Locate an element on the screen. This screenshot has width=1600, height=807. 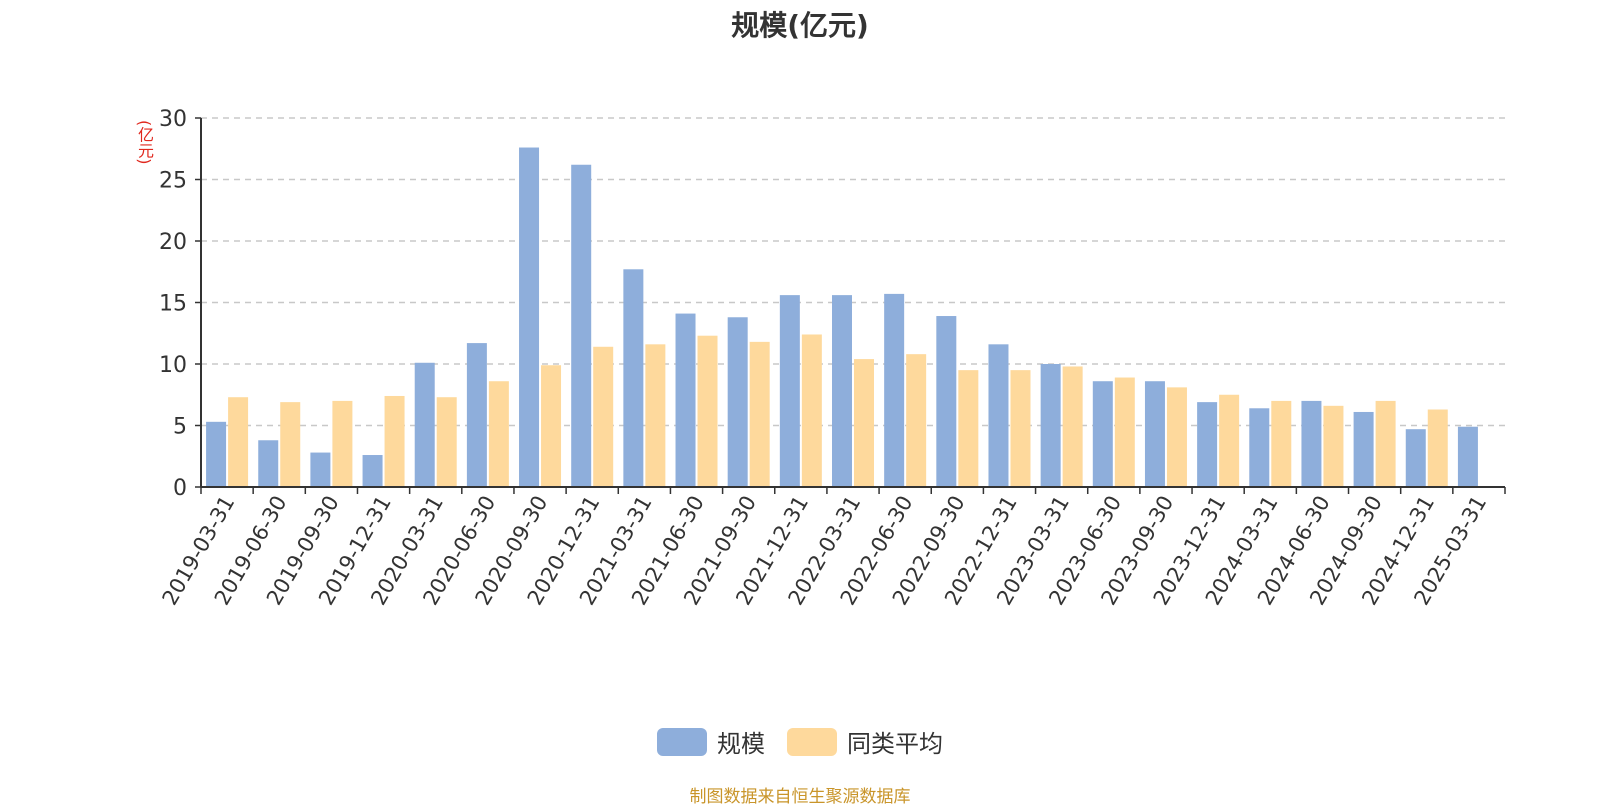
legend-swatch-scale is located at coordinates (682, 741).